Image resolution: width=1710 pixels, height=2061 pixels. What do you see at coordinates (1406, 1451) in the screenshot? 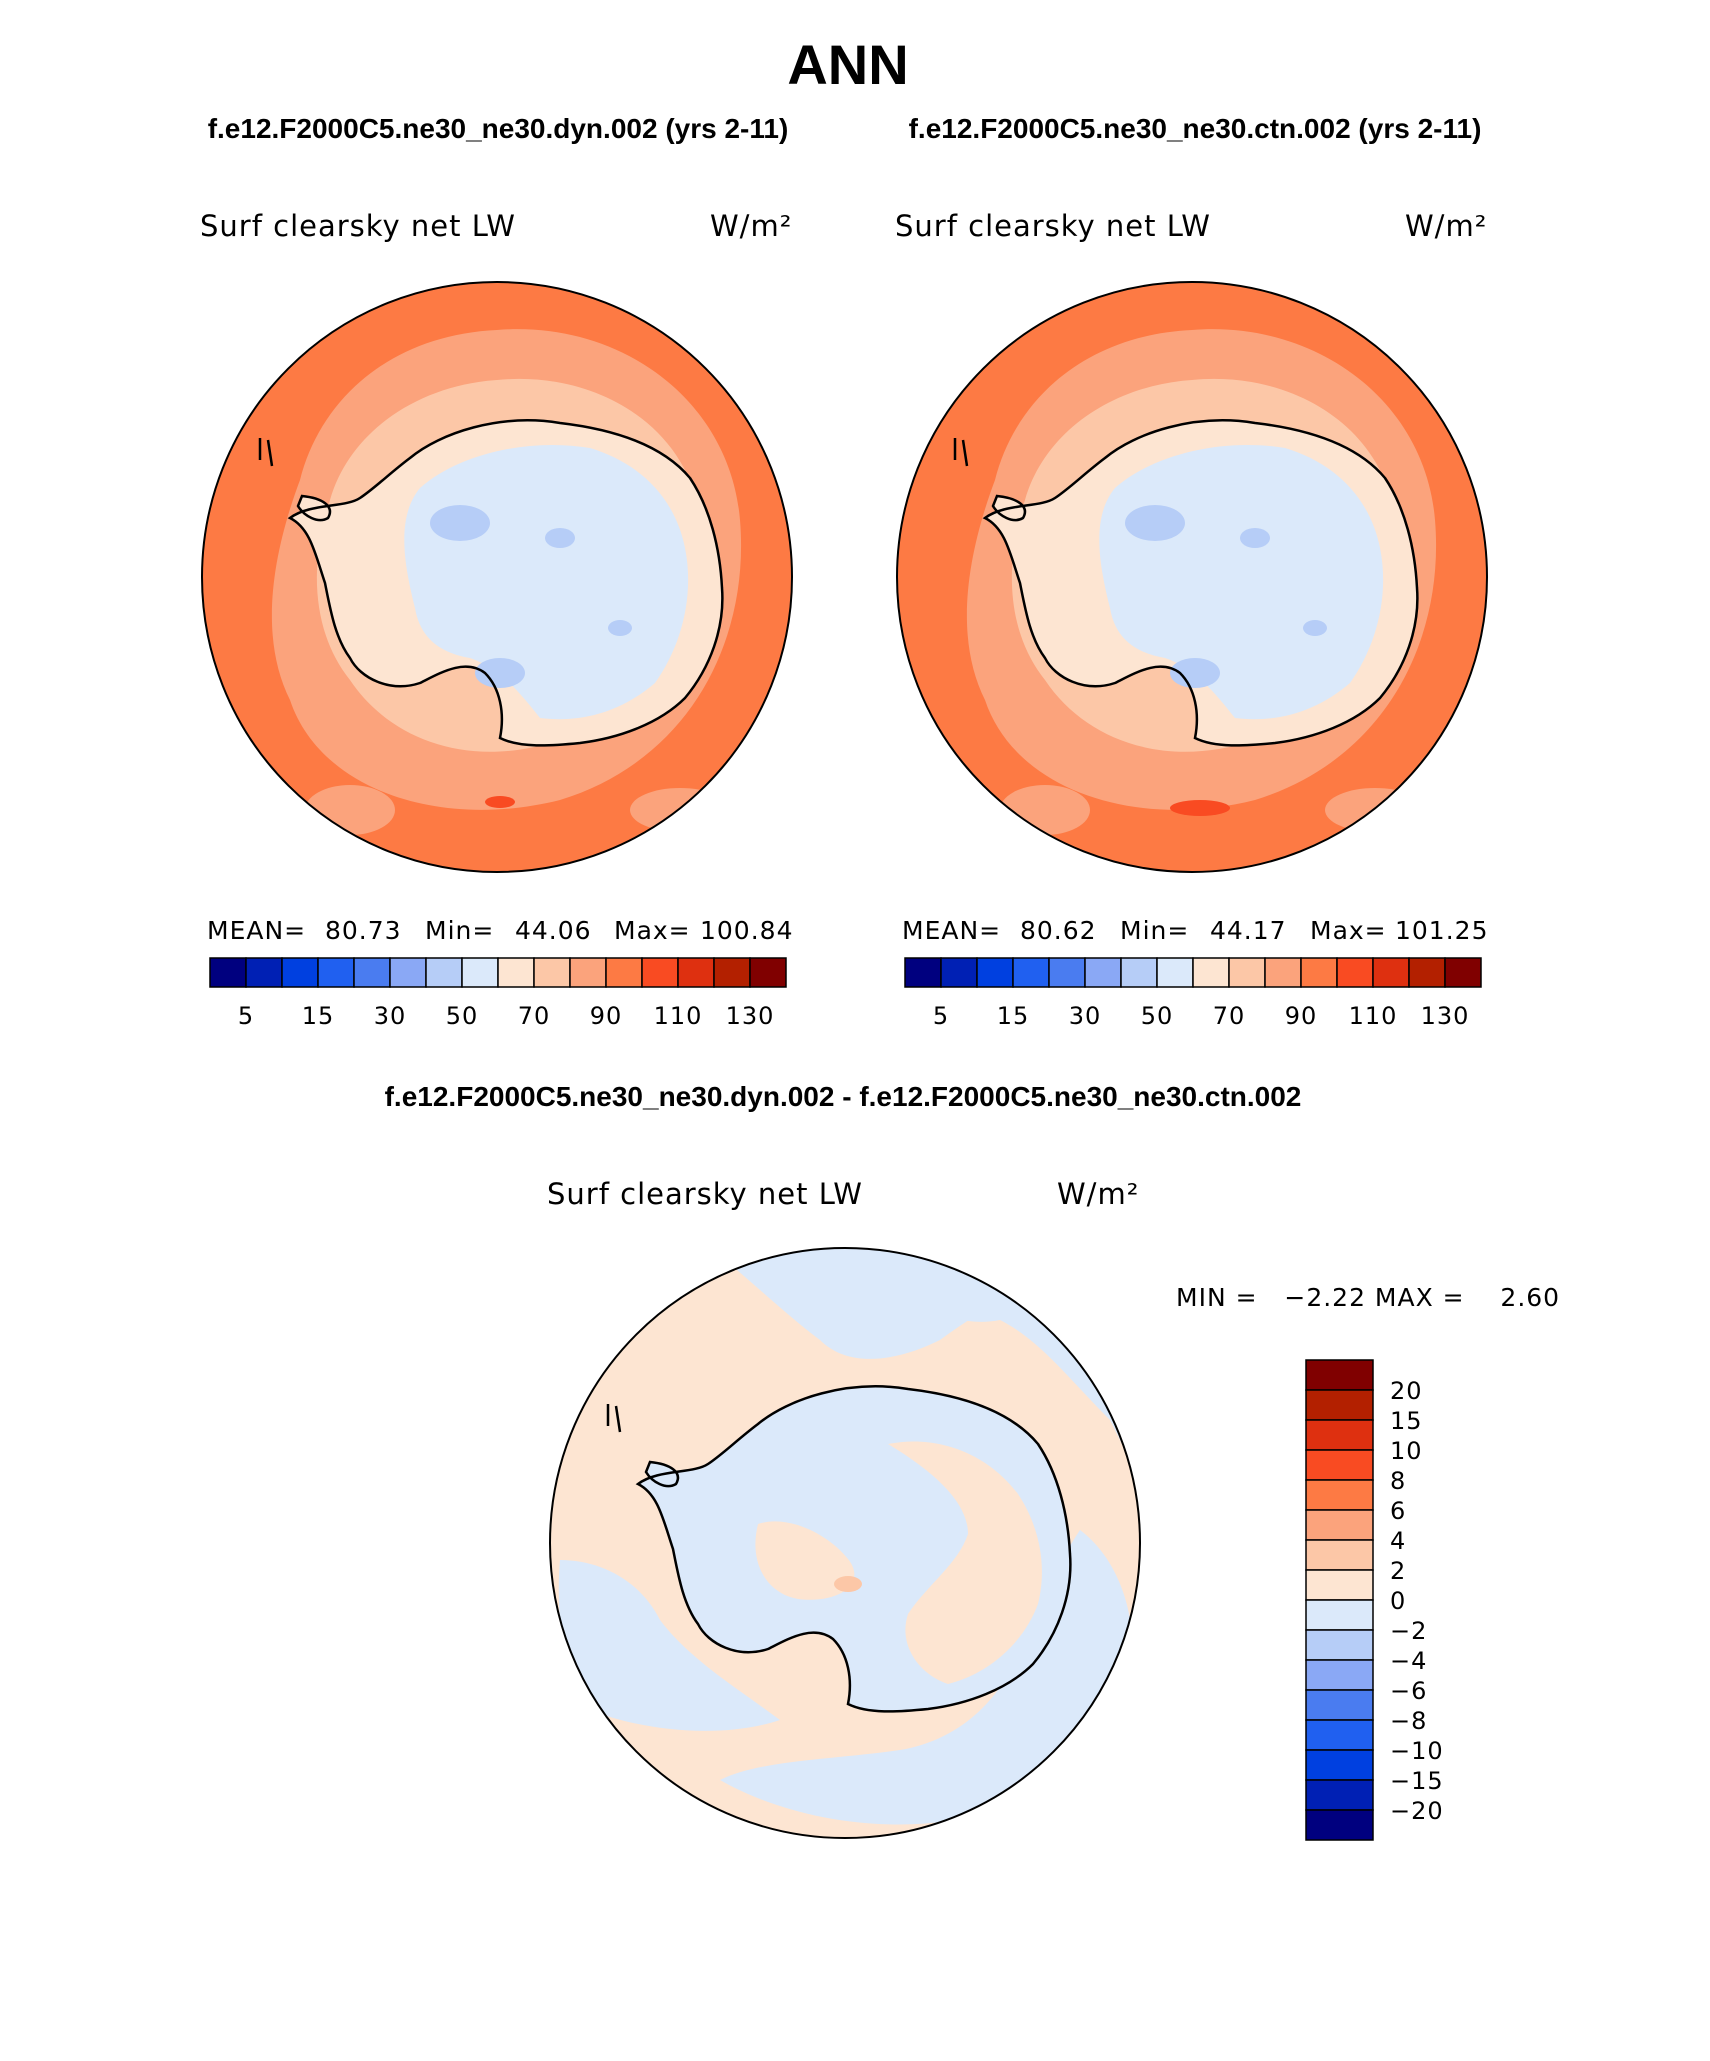
I see `colorbar-tick-label: 10` at bounding box center [1406, 1451].